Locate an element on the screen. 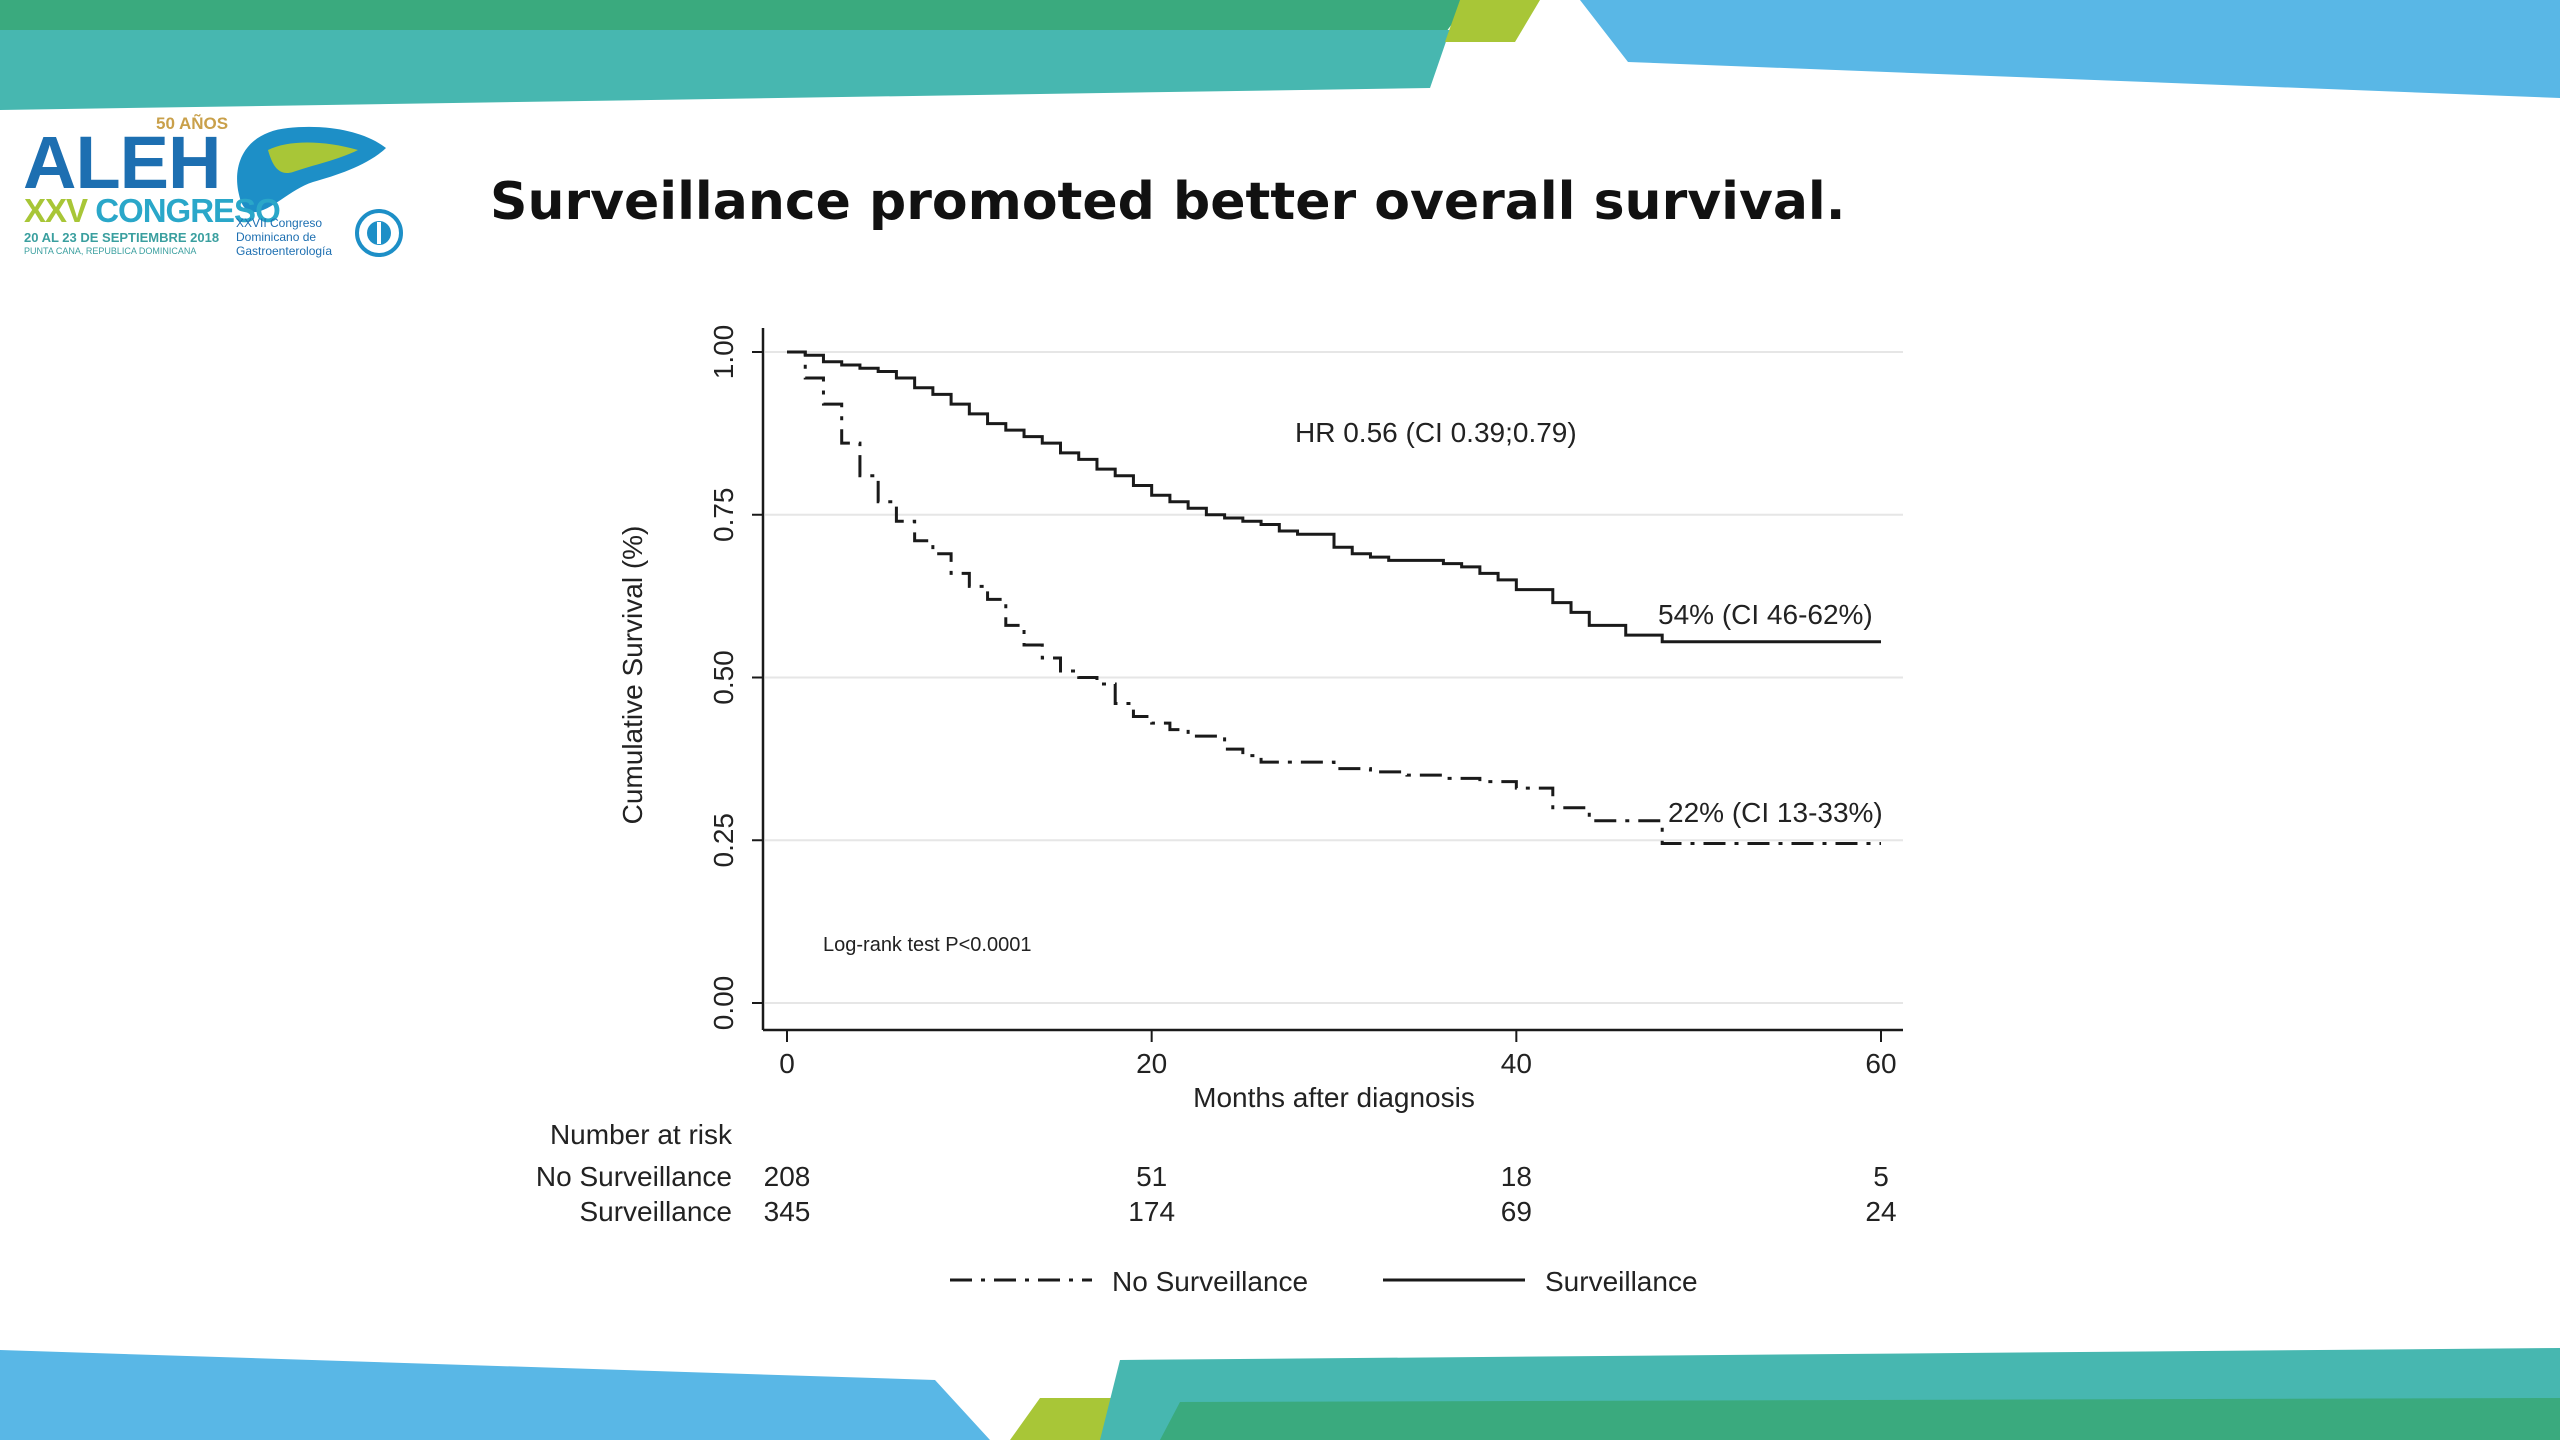 This screenshot has height=1440, width=2560. no-surveillance-end-annotation: 22% (CI 13-33%) is located at coordinates (1775, 812).